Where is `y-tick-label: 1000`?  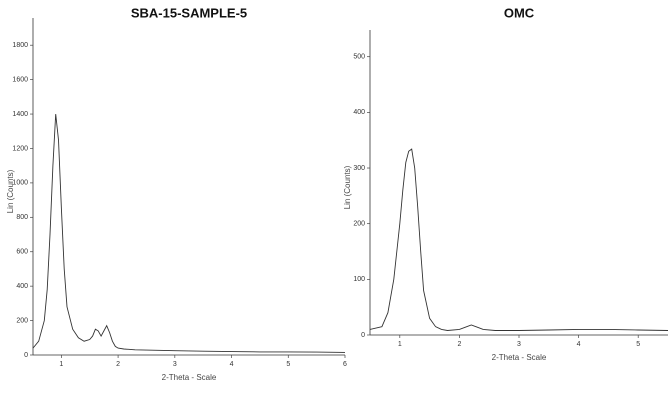 y-tick-label: 1000 is located at coordinates (20, 183).